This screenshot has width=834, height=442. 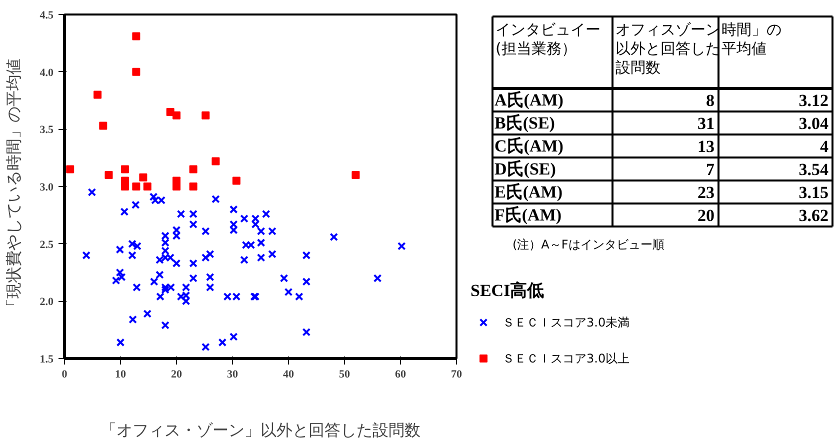 What do you see at coordinates (65, 374) in the screenshot?
I see `x-tick-label: 0` at bounding box center [65, 374].